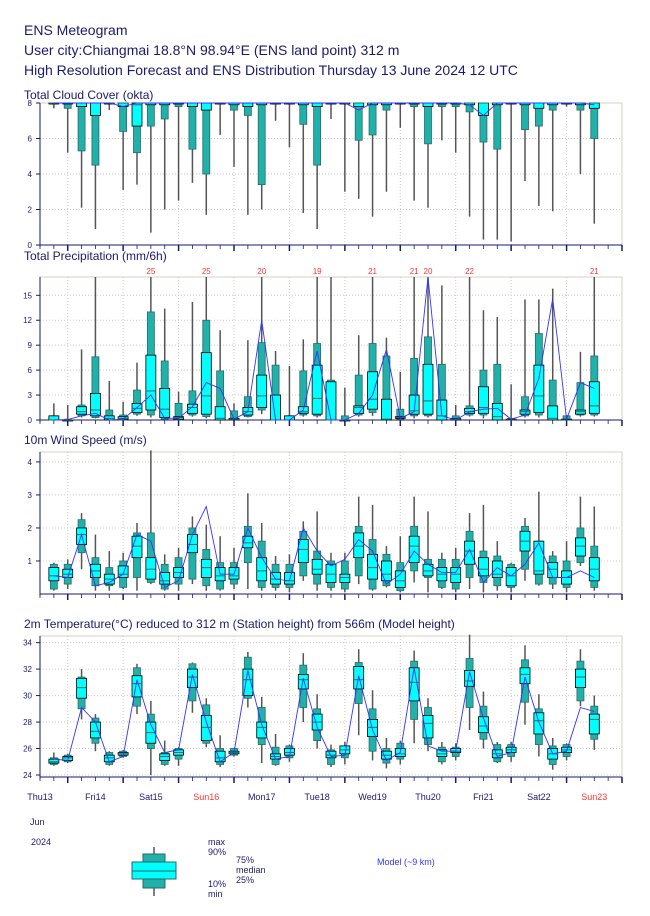 Image resolution: width=650 pixels, height=916 pixels. I want to click on day-label: Thu20, so click(428, 797).